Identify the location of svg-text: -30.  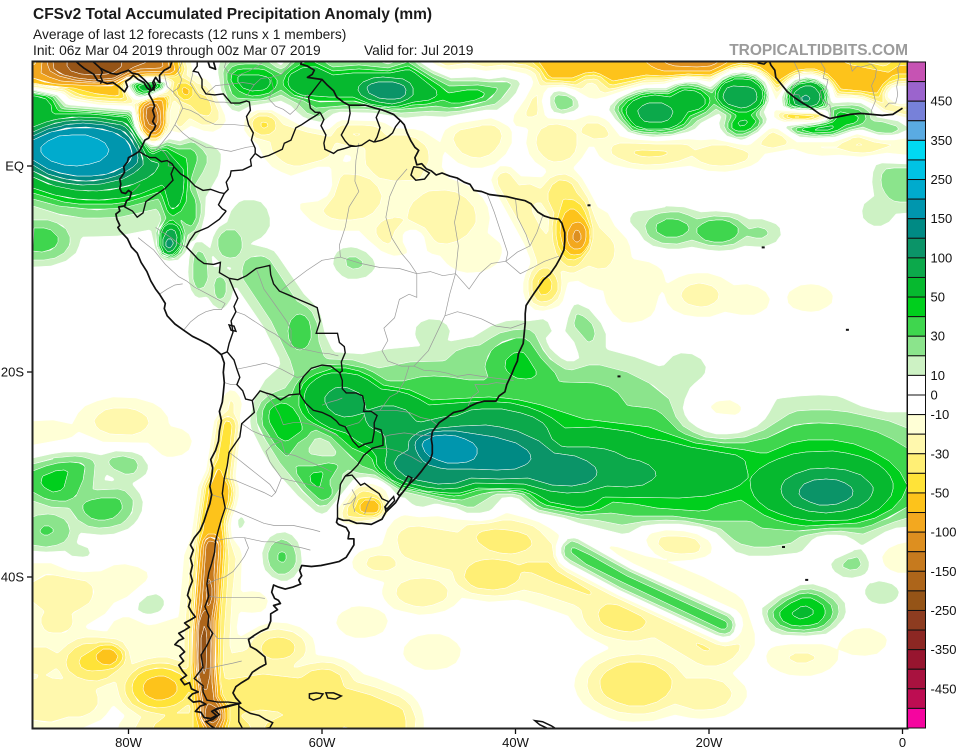
(940, 453).